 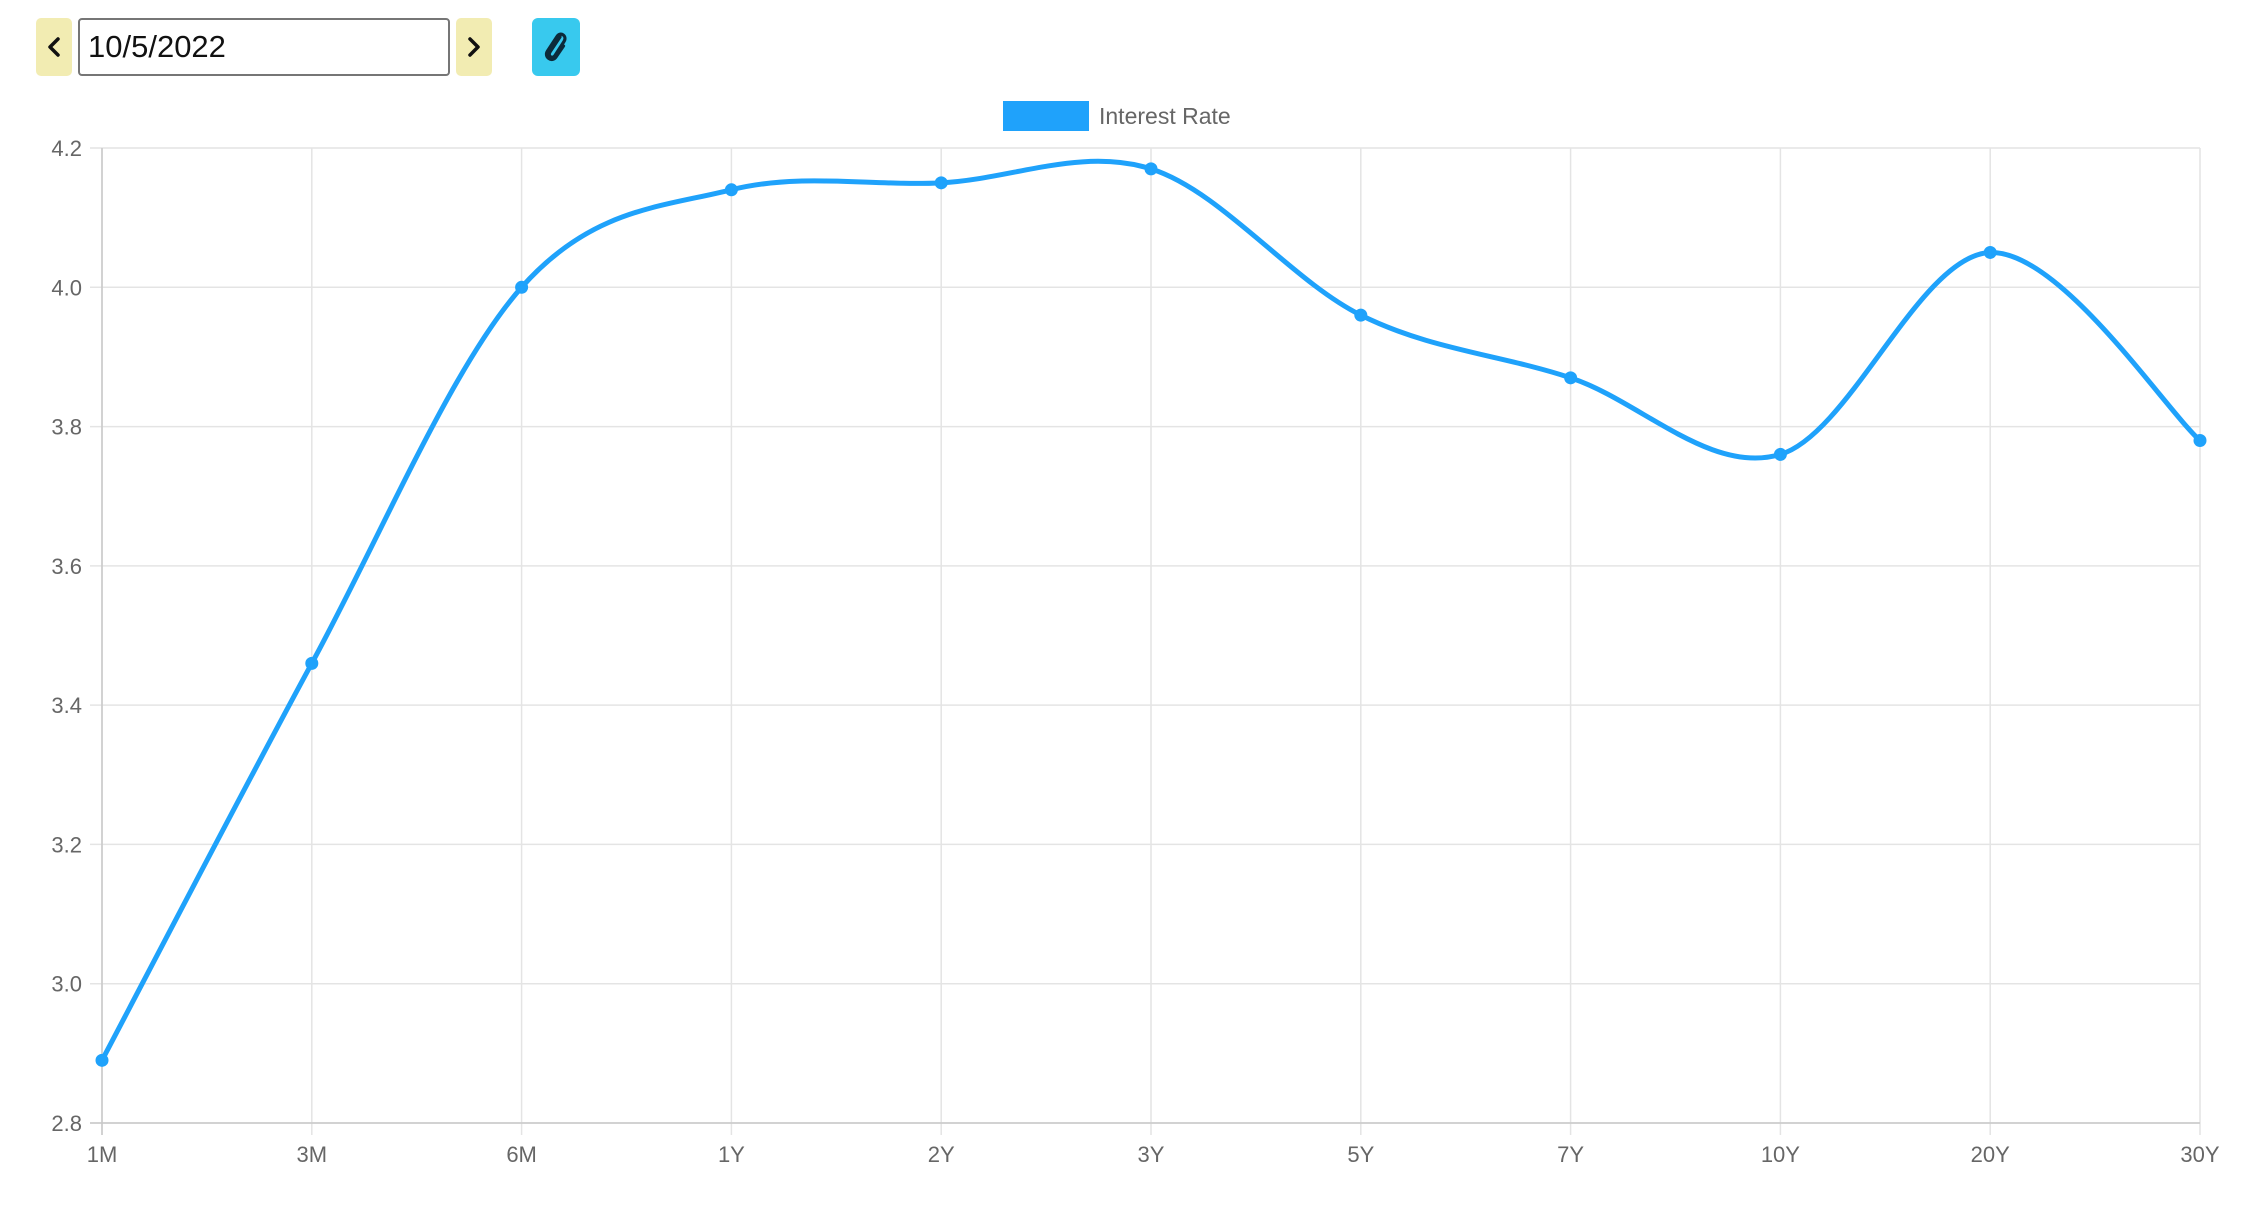 I want to click on x-tick-label: 1M, so click(x=102, y=1154).